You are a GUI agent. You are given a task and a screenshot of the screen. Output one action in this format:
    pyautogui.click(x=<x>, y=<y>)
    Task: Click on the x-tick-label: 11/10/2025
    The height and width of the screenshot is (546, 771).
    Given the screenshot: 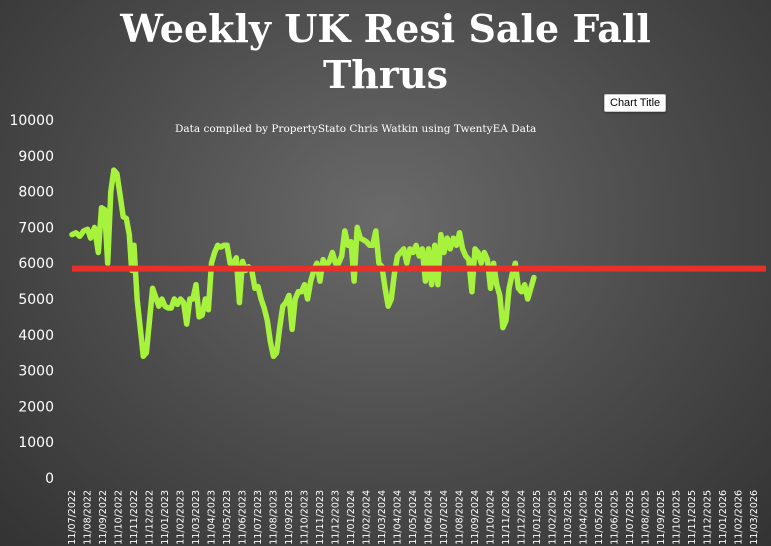 What is the action you would take?
    pyautogui.click(x=677, y=517)
    